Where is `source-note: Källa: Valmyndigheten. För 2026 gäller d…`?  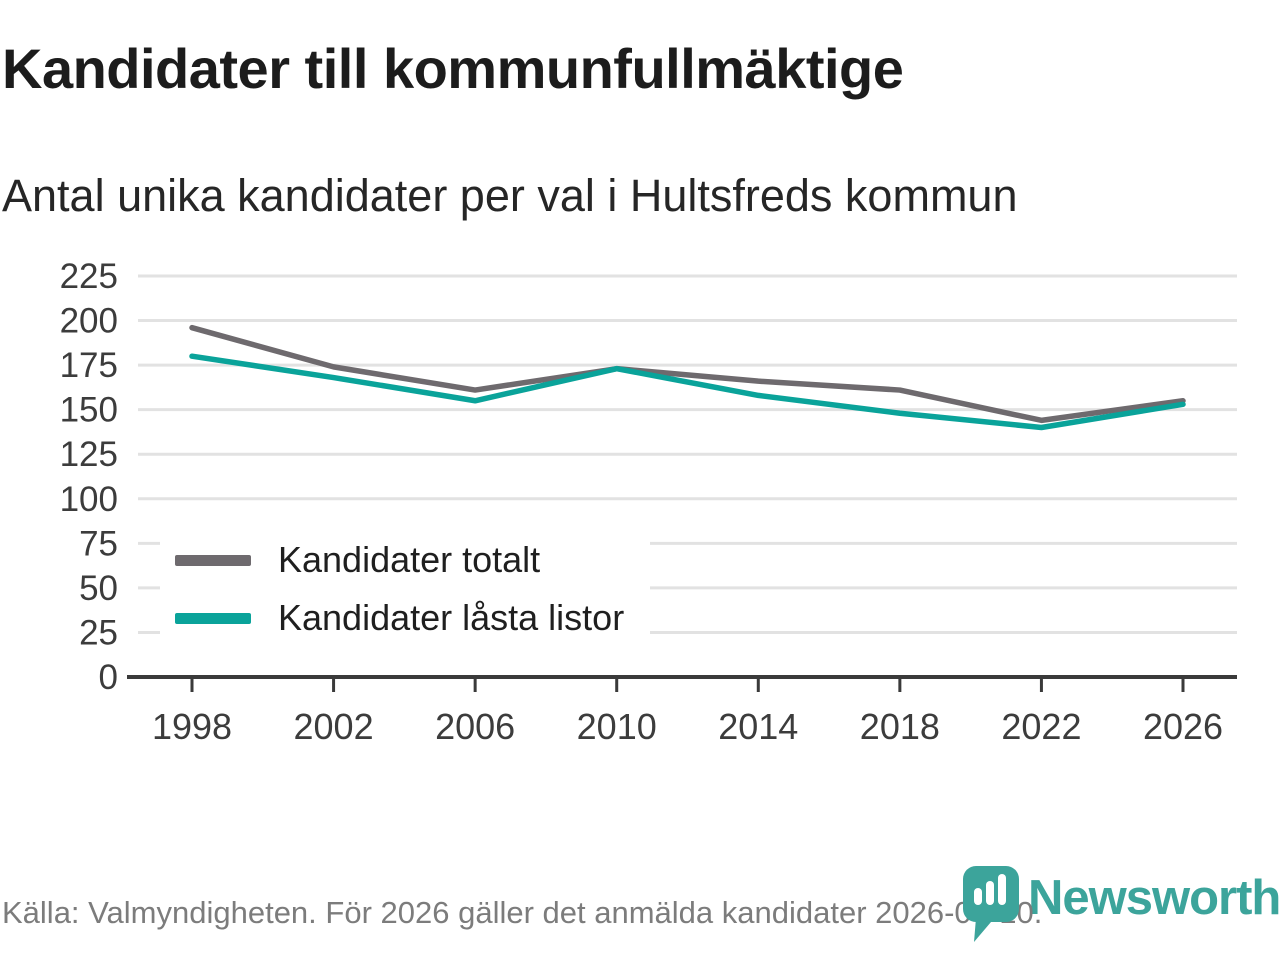 source-note: Källa: Valmyndigheten. För 2026 gäller d… is located at coordinates (522, 912).